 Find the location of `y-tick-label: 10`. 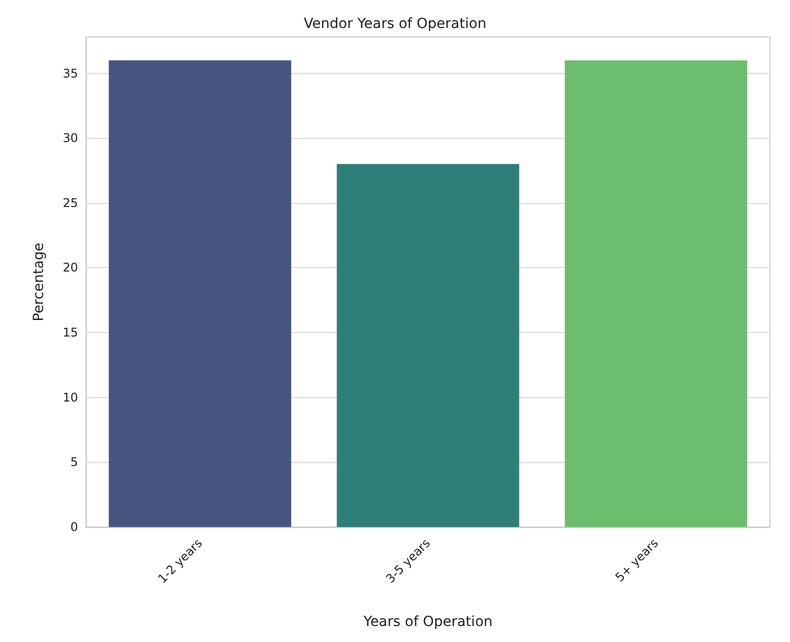

y-tick-label: 10 is located at coordinates (70, 397).